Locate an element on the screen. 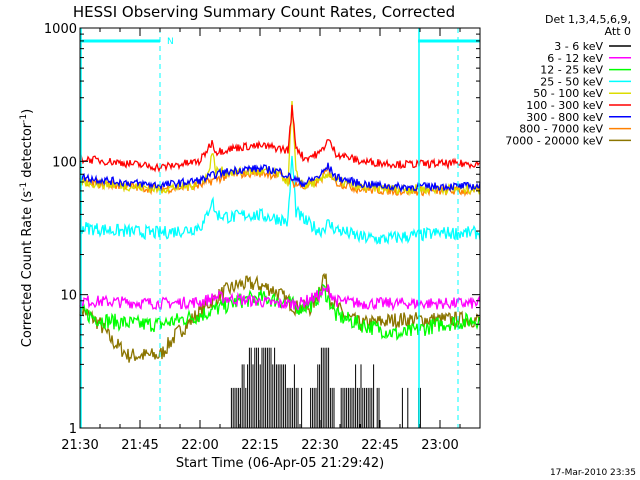 Image resolution: width=640 pixels, height=480 pixels. series-7000-20000-kev is located at coordinates (280, 317).